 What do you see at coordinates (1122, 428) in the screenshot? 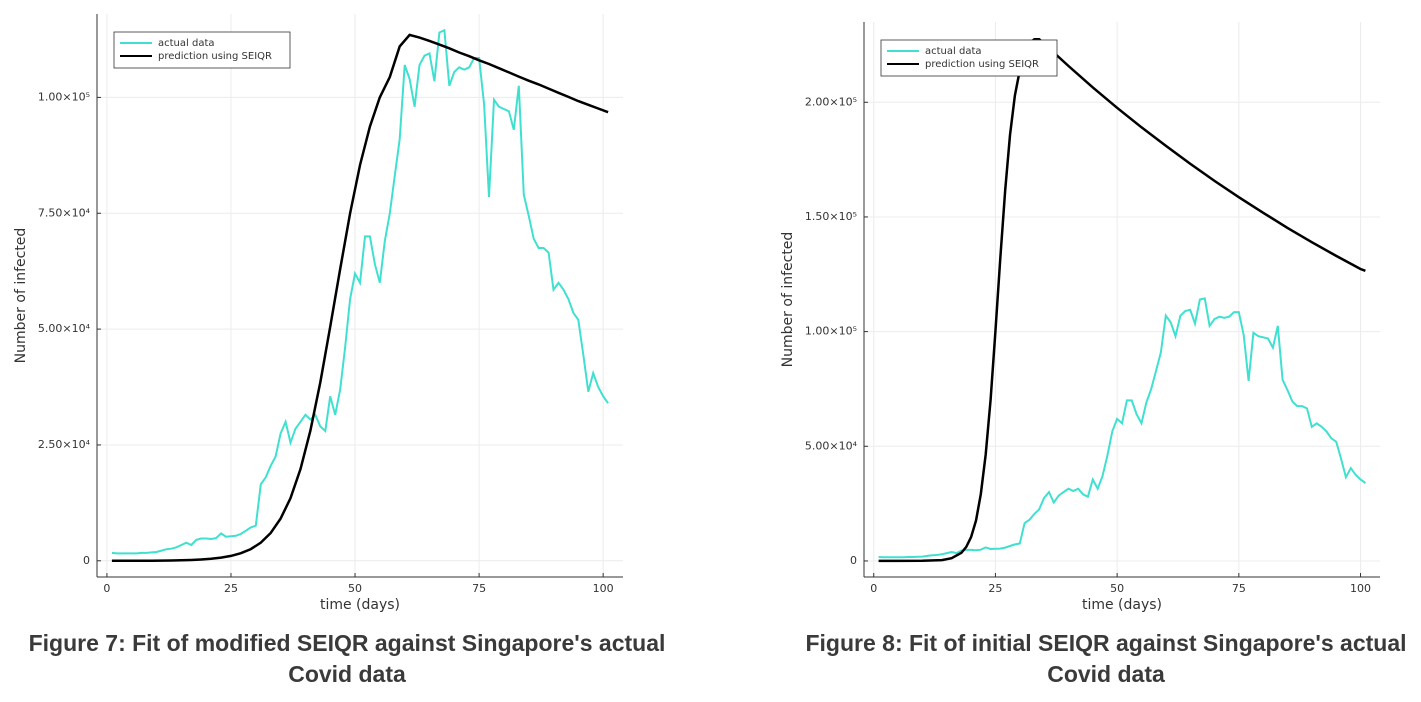
I see `data-line` at bounding box center [1122, 428].